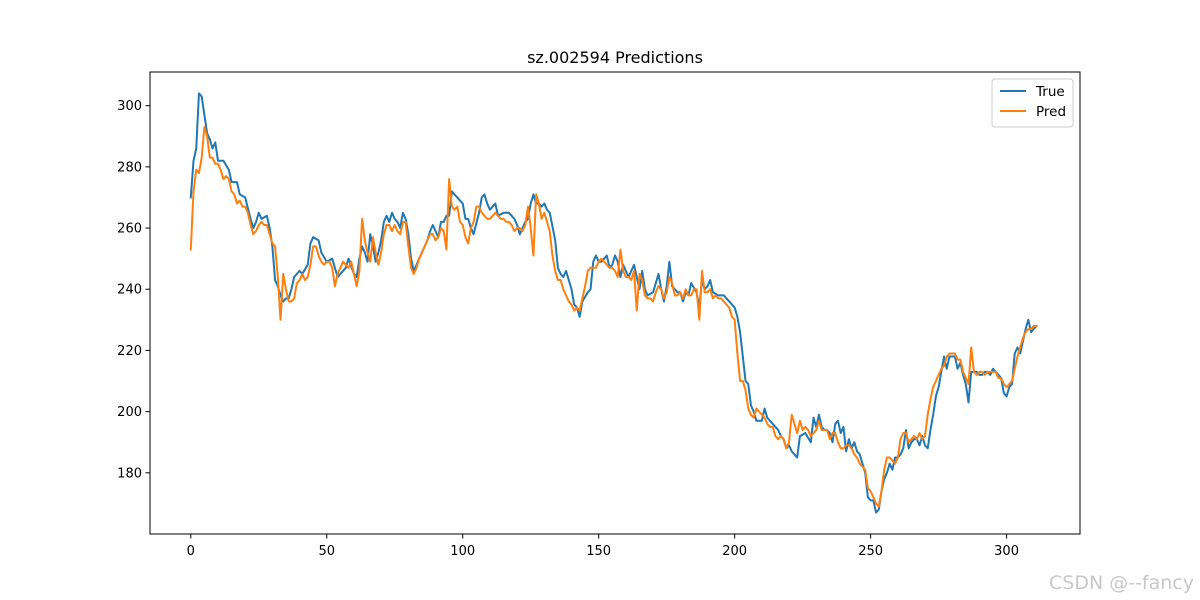  Describe the element at coordinates (1051, 112) in the screenshot. I see `legend-label-pred: Pred` at that location.